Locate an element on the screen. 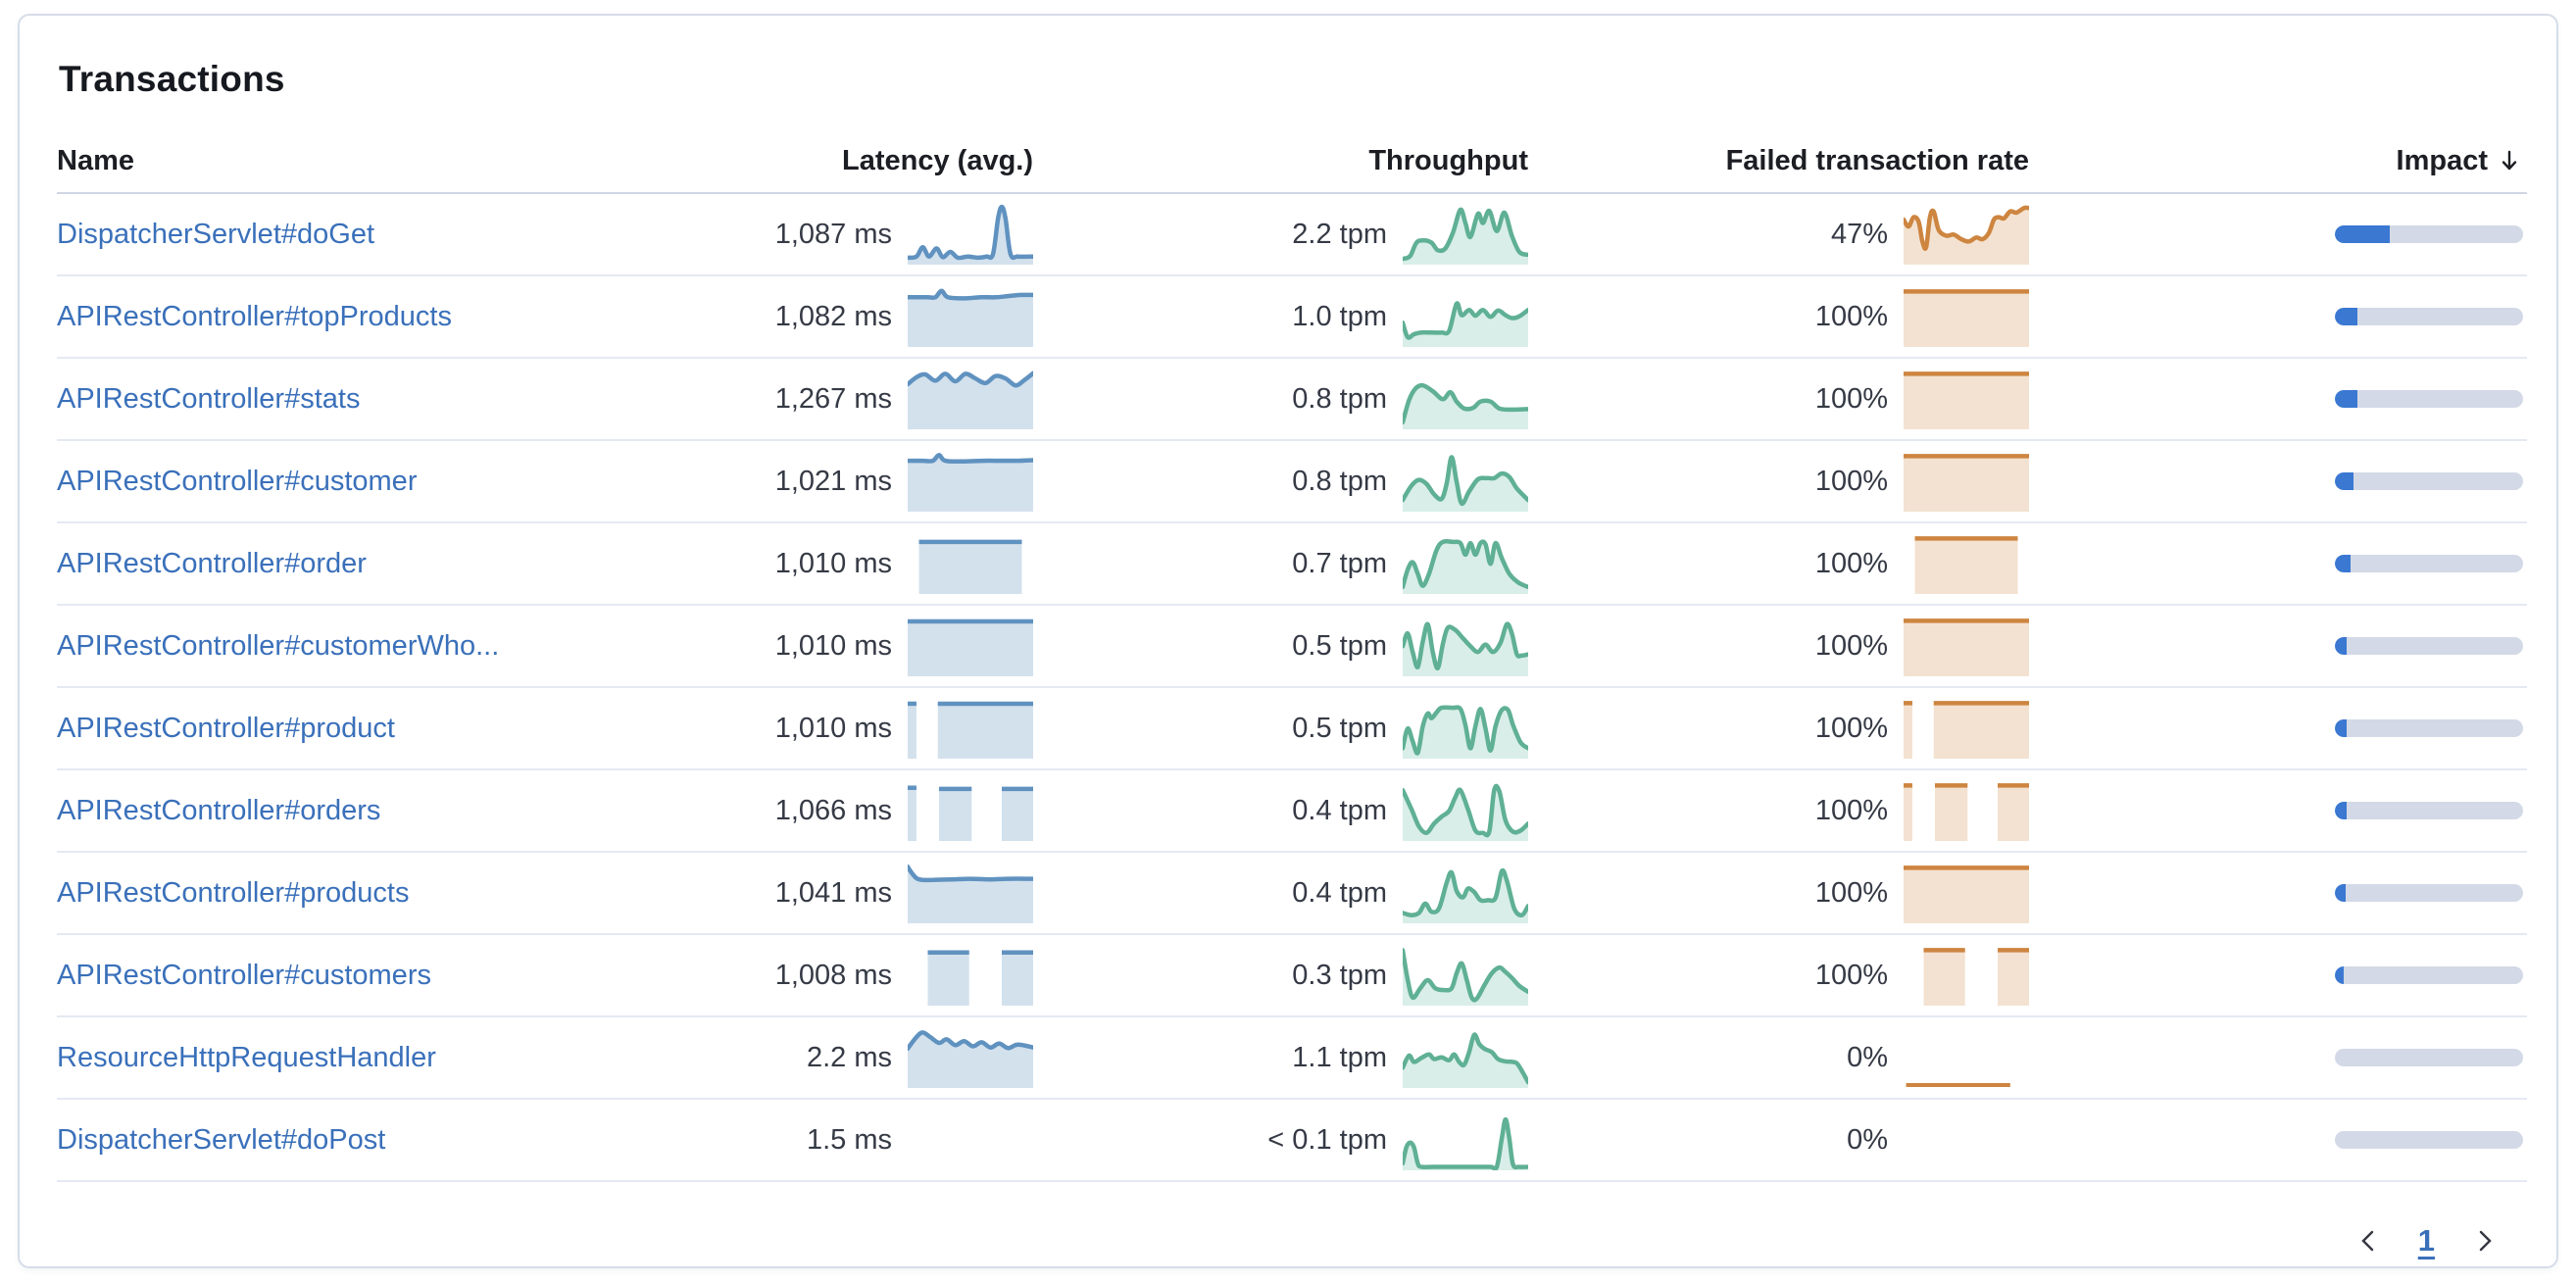 The image size is (2576, 1284). throughput-value: 1.1 tpm is located at coordinates (1339, 1057).